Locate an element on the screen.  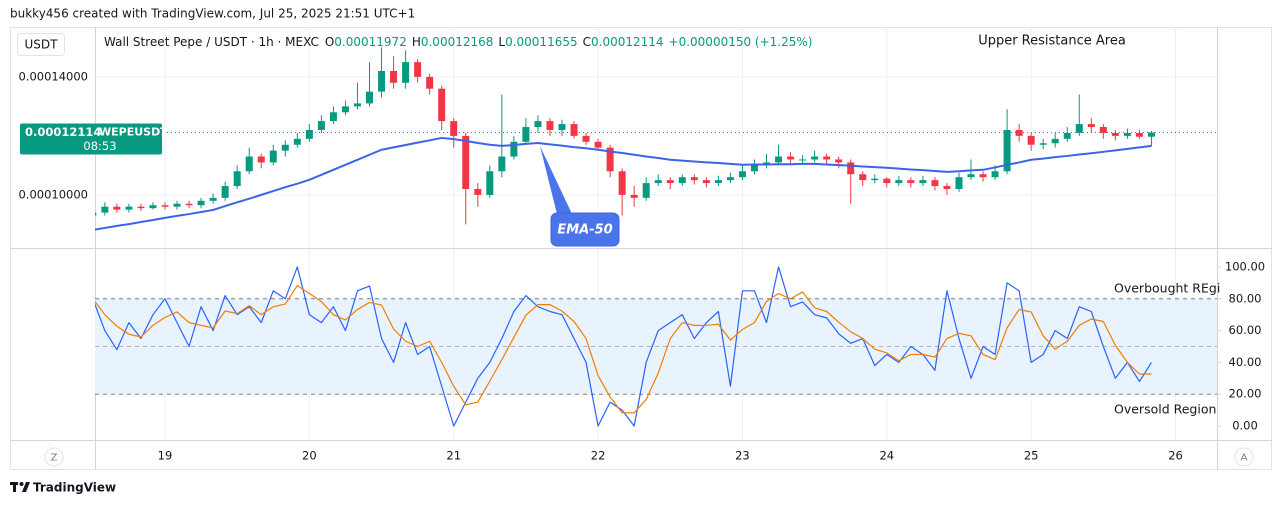
ohlc-value: 0.00011655 is located at coordinates (541, 42).